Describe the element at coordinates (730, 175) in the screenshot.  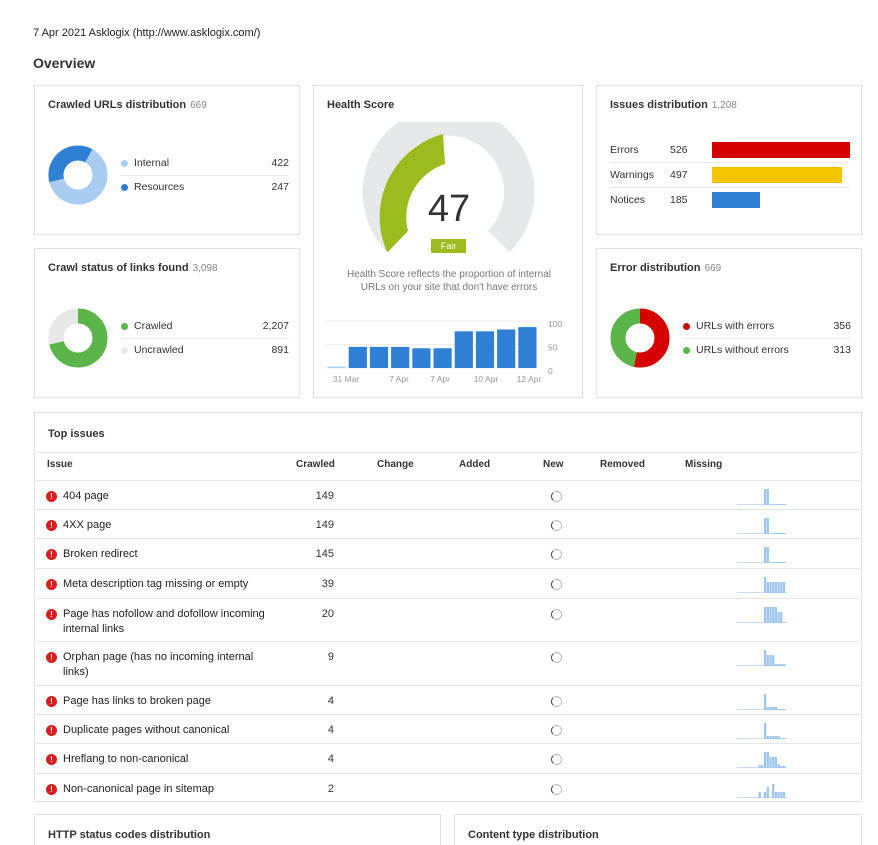
I see `dist-row-warnings: Warnings 497` at that location.